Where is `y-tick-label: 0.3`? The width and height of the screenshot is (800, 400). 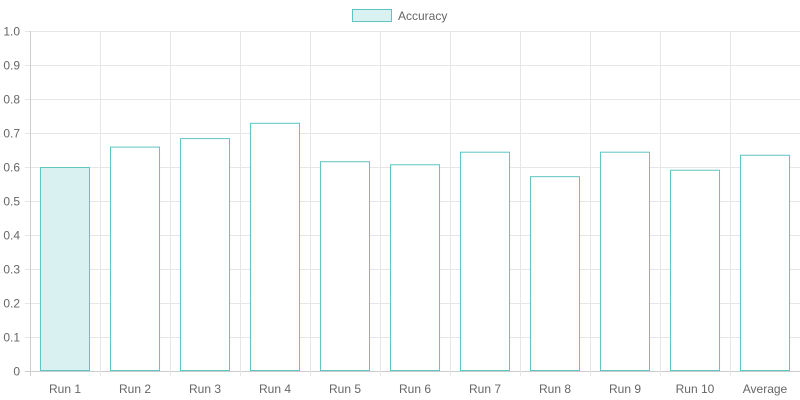 y-tick-label: 0.3 is located at coordinates (11, 270).